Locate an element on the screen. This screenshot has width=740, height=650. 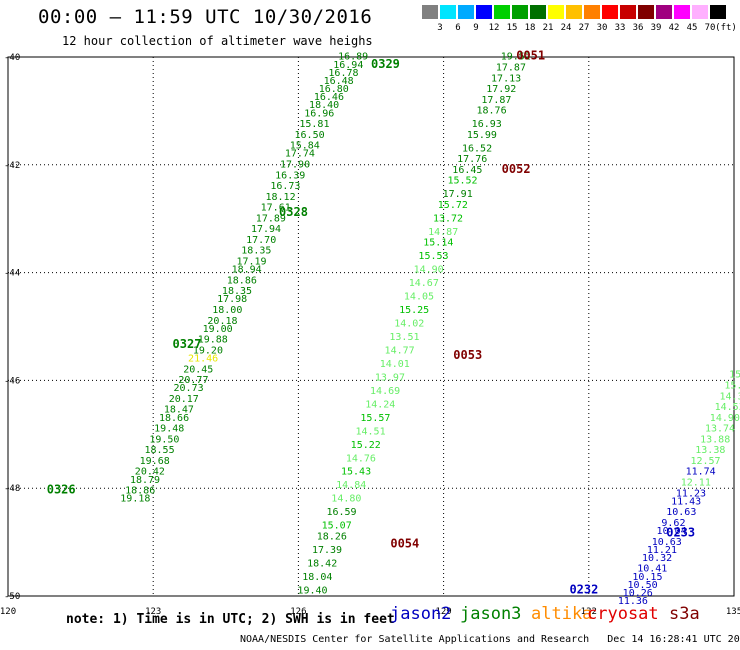
swh-value: 18.79 is located at coordinates (145, 480).